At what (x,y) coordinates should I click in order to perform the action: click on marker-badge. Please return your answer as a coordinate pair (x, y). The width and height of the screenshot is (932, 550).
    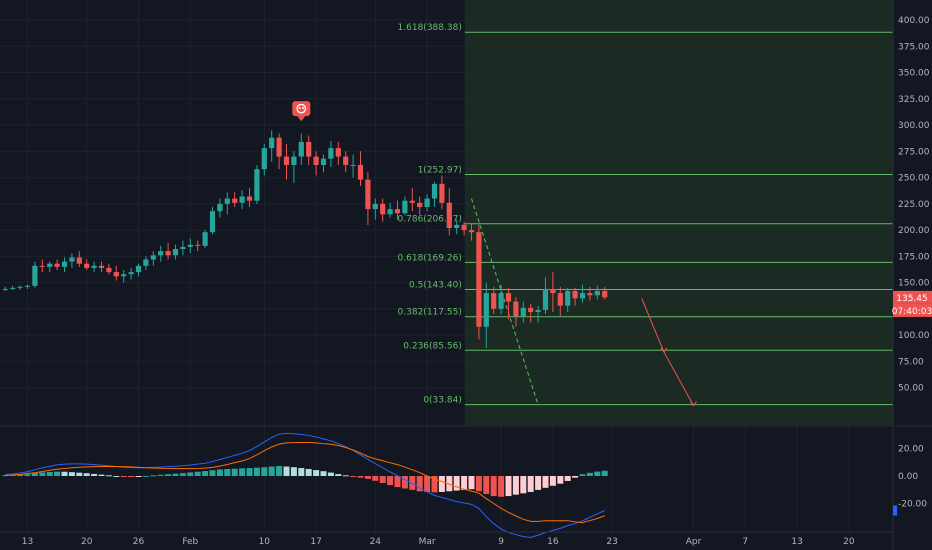
    Looking at the image, I should click on (301, 109).